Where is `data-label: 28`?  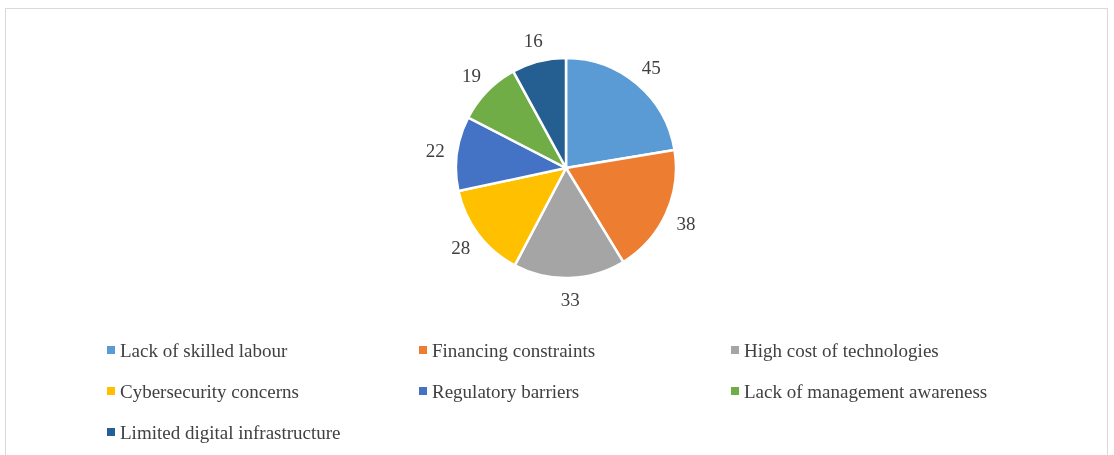 data-label: 28 is located at coordinates (461, 248).